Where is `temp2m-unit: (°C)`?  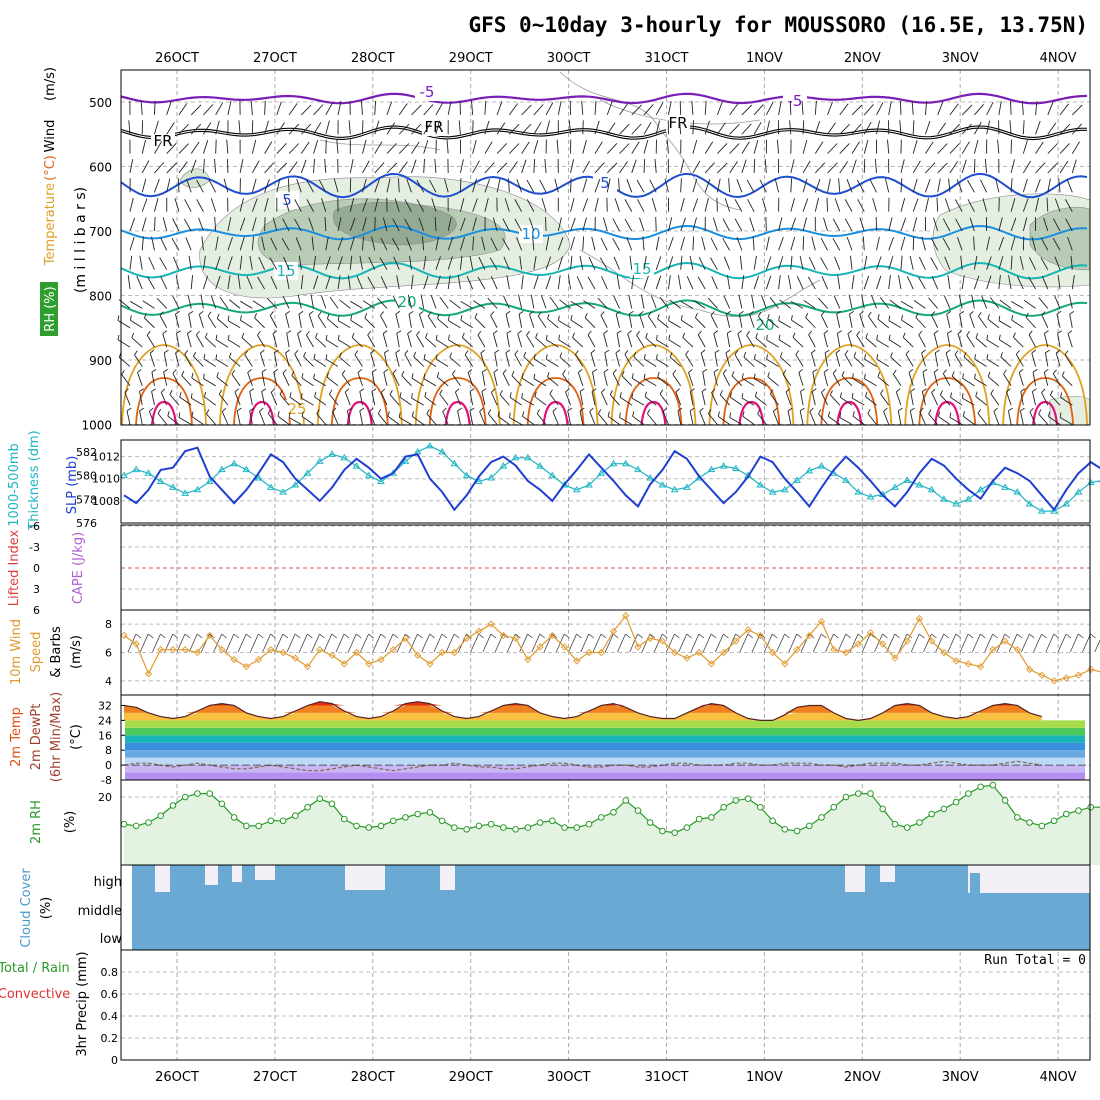
temp2m-unit: (°C) is located at coordinates (76, 737).